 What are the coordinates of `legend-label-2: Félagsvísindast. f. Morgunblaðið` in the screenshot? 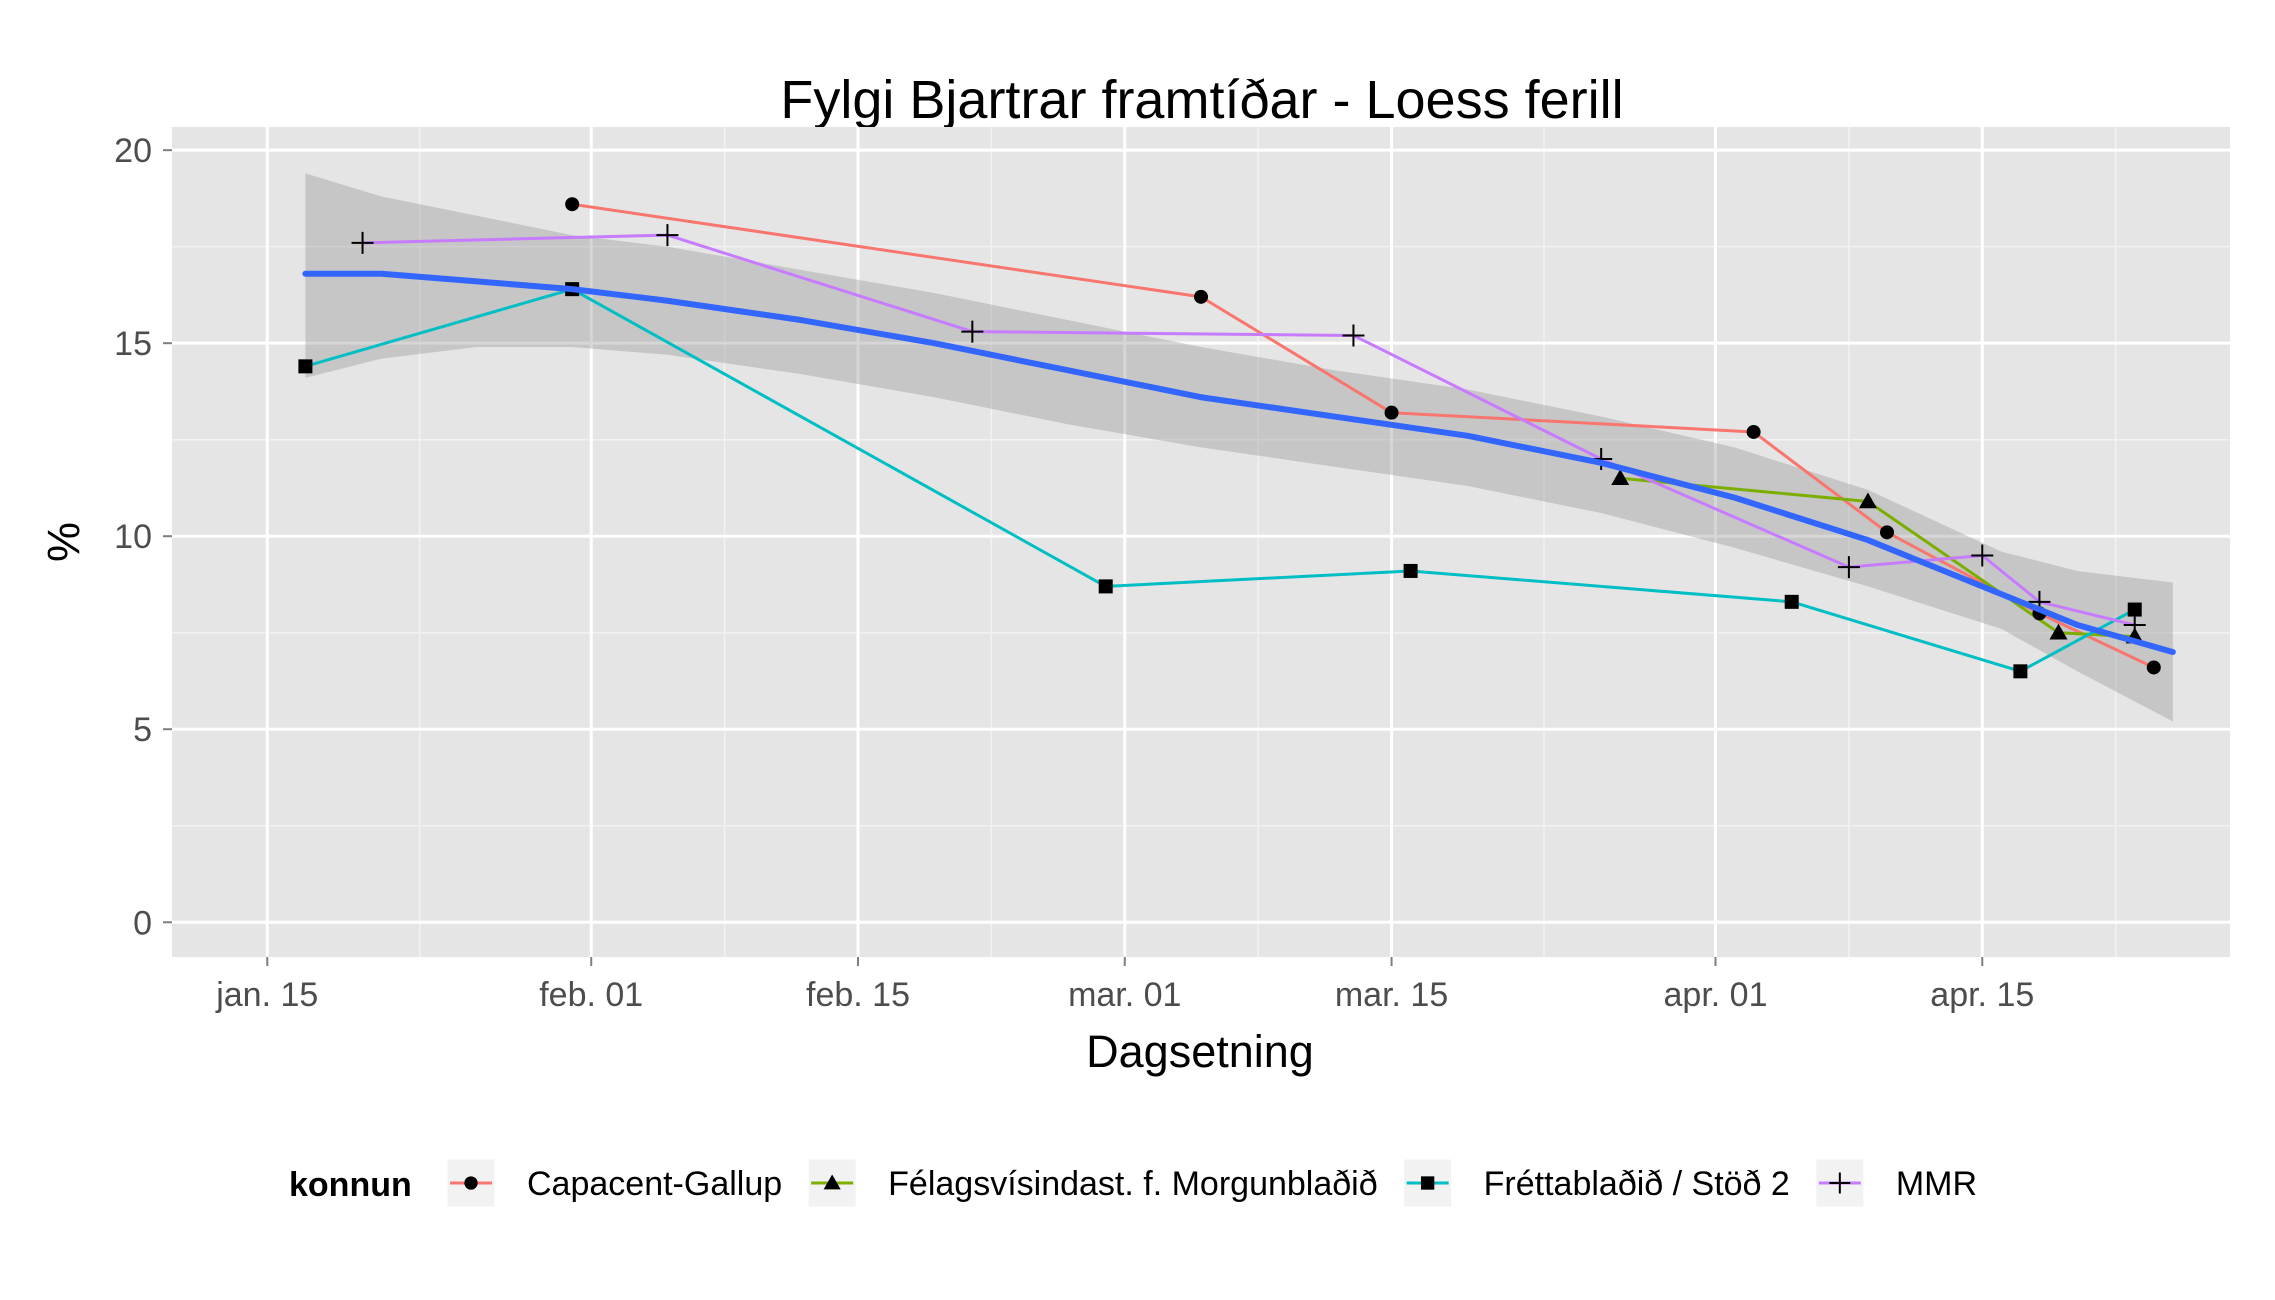 It's located at (1132, 1184).